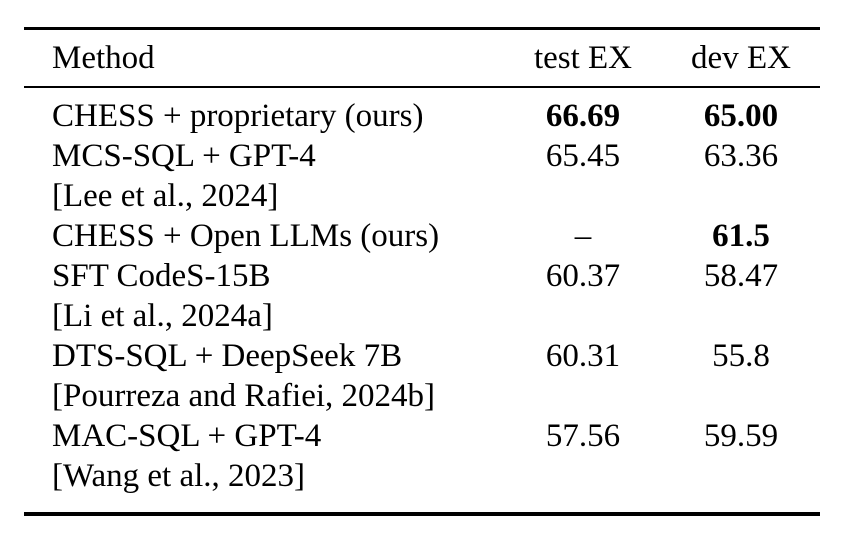 This screenshot has height=538, width=854. What do you see at coordinates (741, 276) in the screenshot?
I see `dev-ex-cell: 58.47` at bounding box center [741, 276].